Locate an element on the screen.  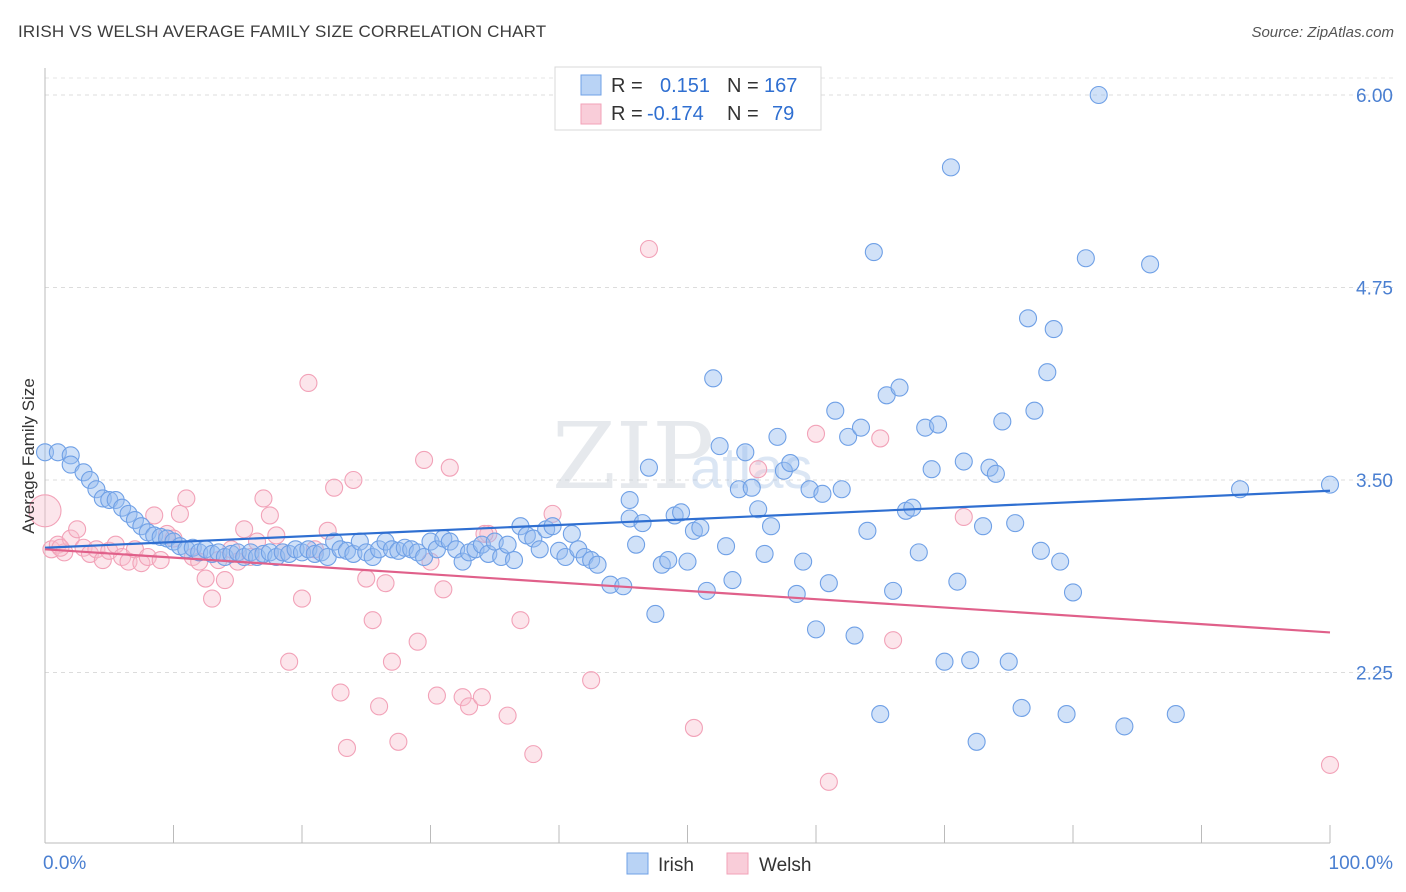
x-tick-label-start: 0.0% is located at coordinates (64, 863).